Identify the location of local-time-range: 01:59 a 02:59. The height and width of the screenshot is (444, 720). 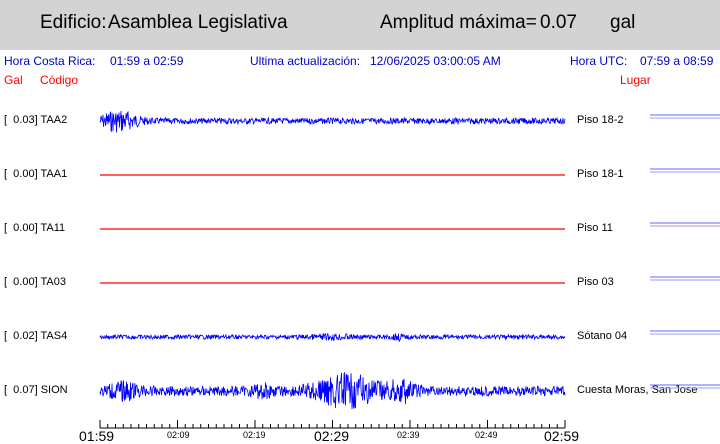
(147, 61).